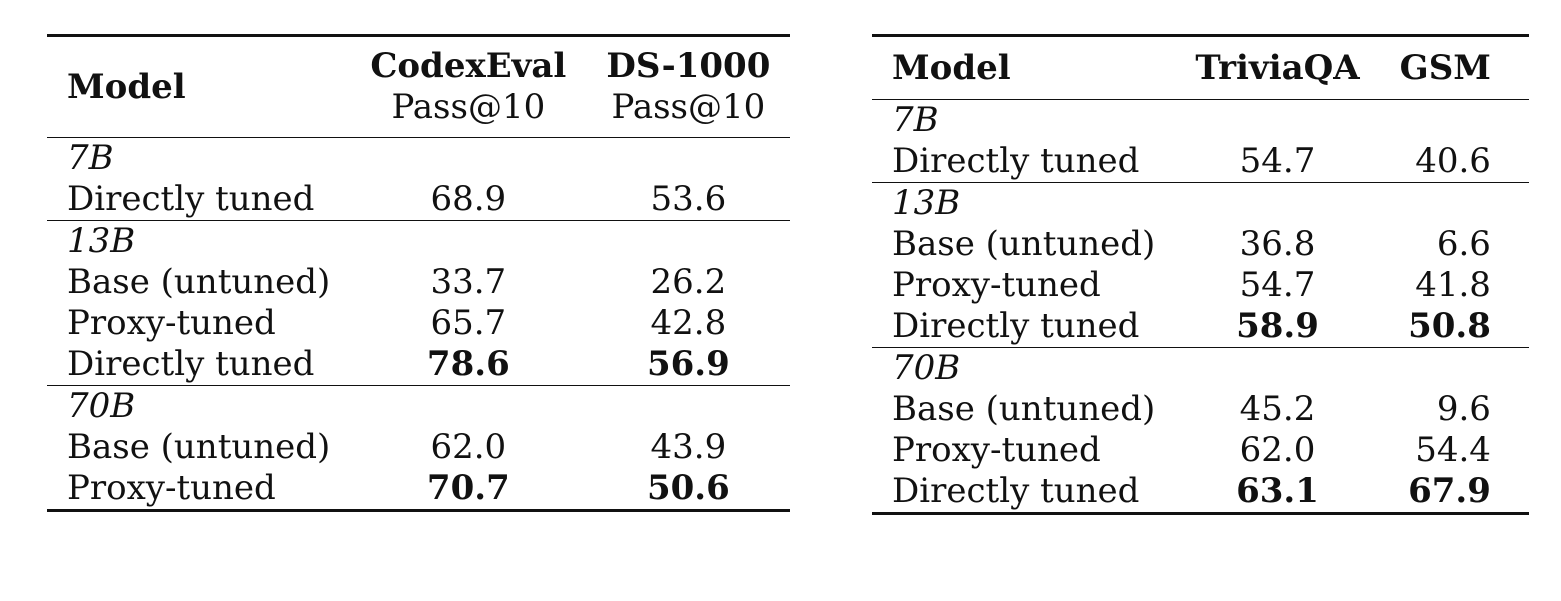 This screenshot has height=601, width=1561. I want to click on gsm-value: 41.8, so click(1453, 285).